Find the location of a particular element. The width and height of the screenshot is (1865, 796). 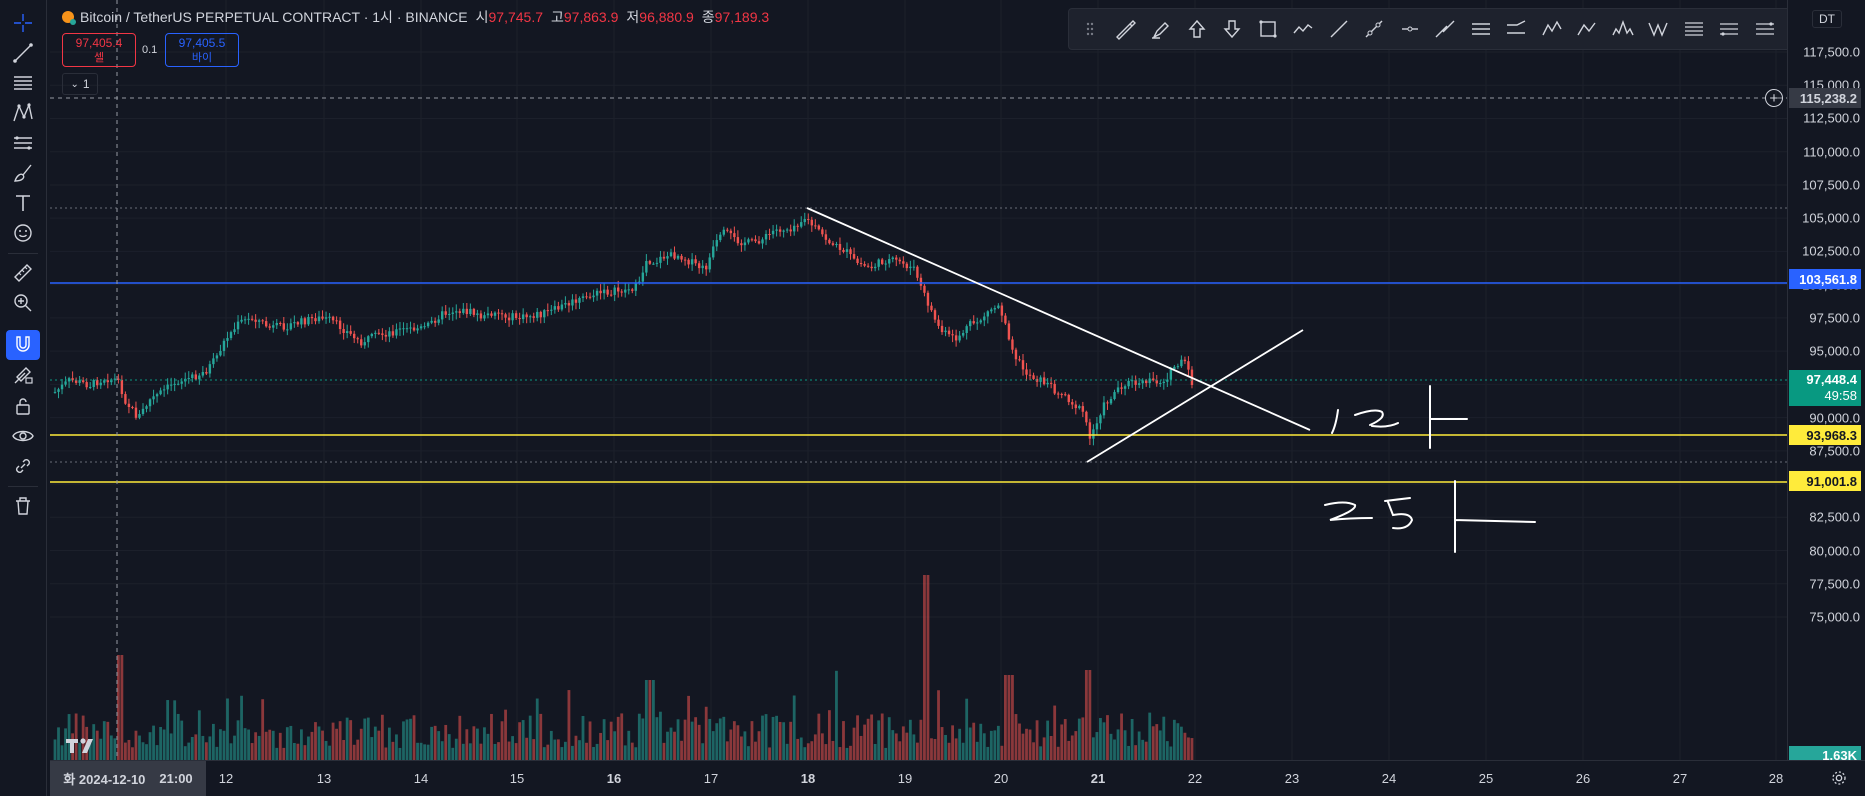

abc-pattern-icon is located at coordinates (1587, 29).